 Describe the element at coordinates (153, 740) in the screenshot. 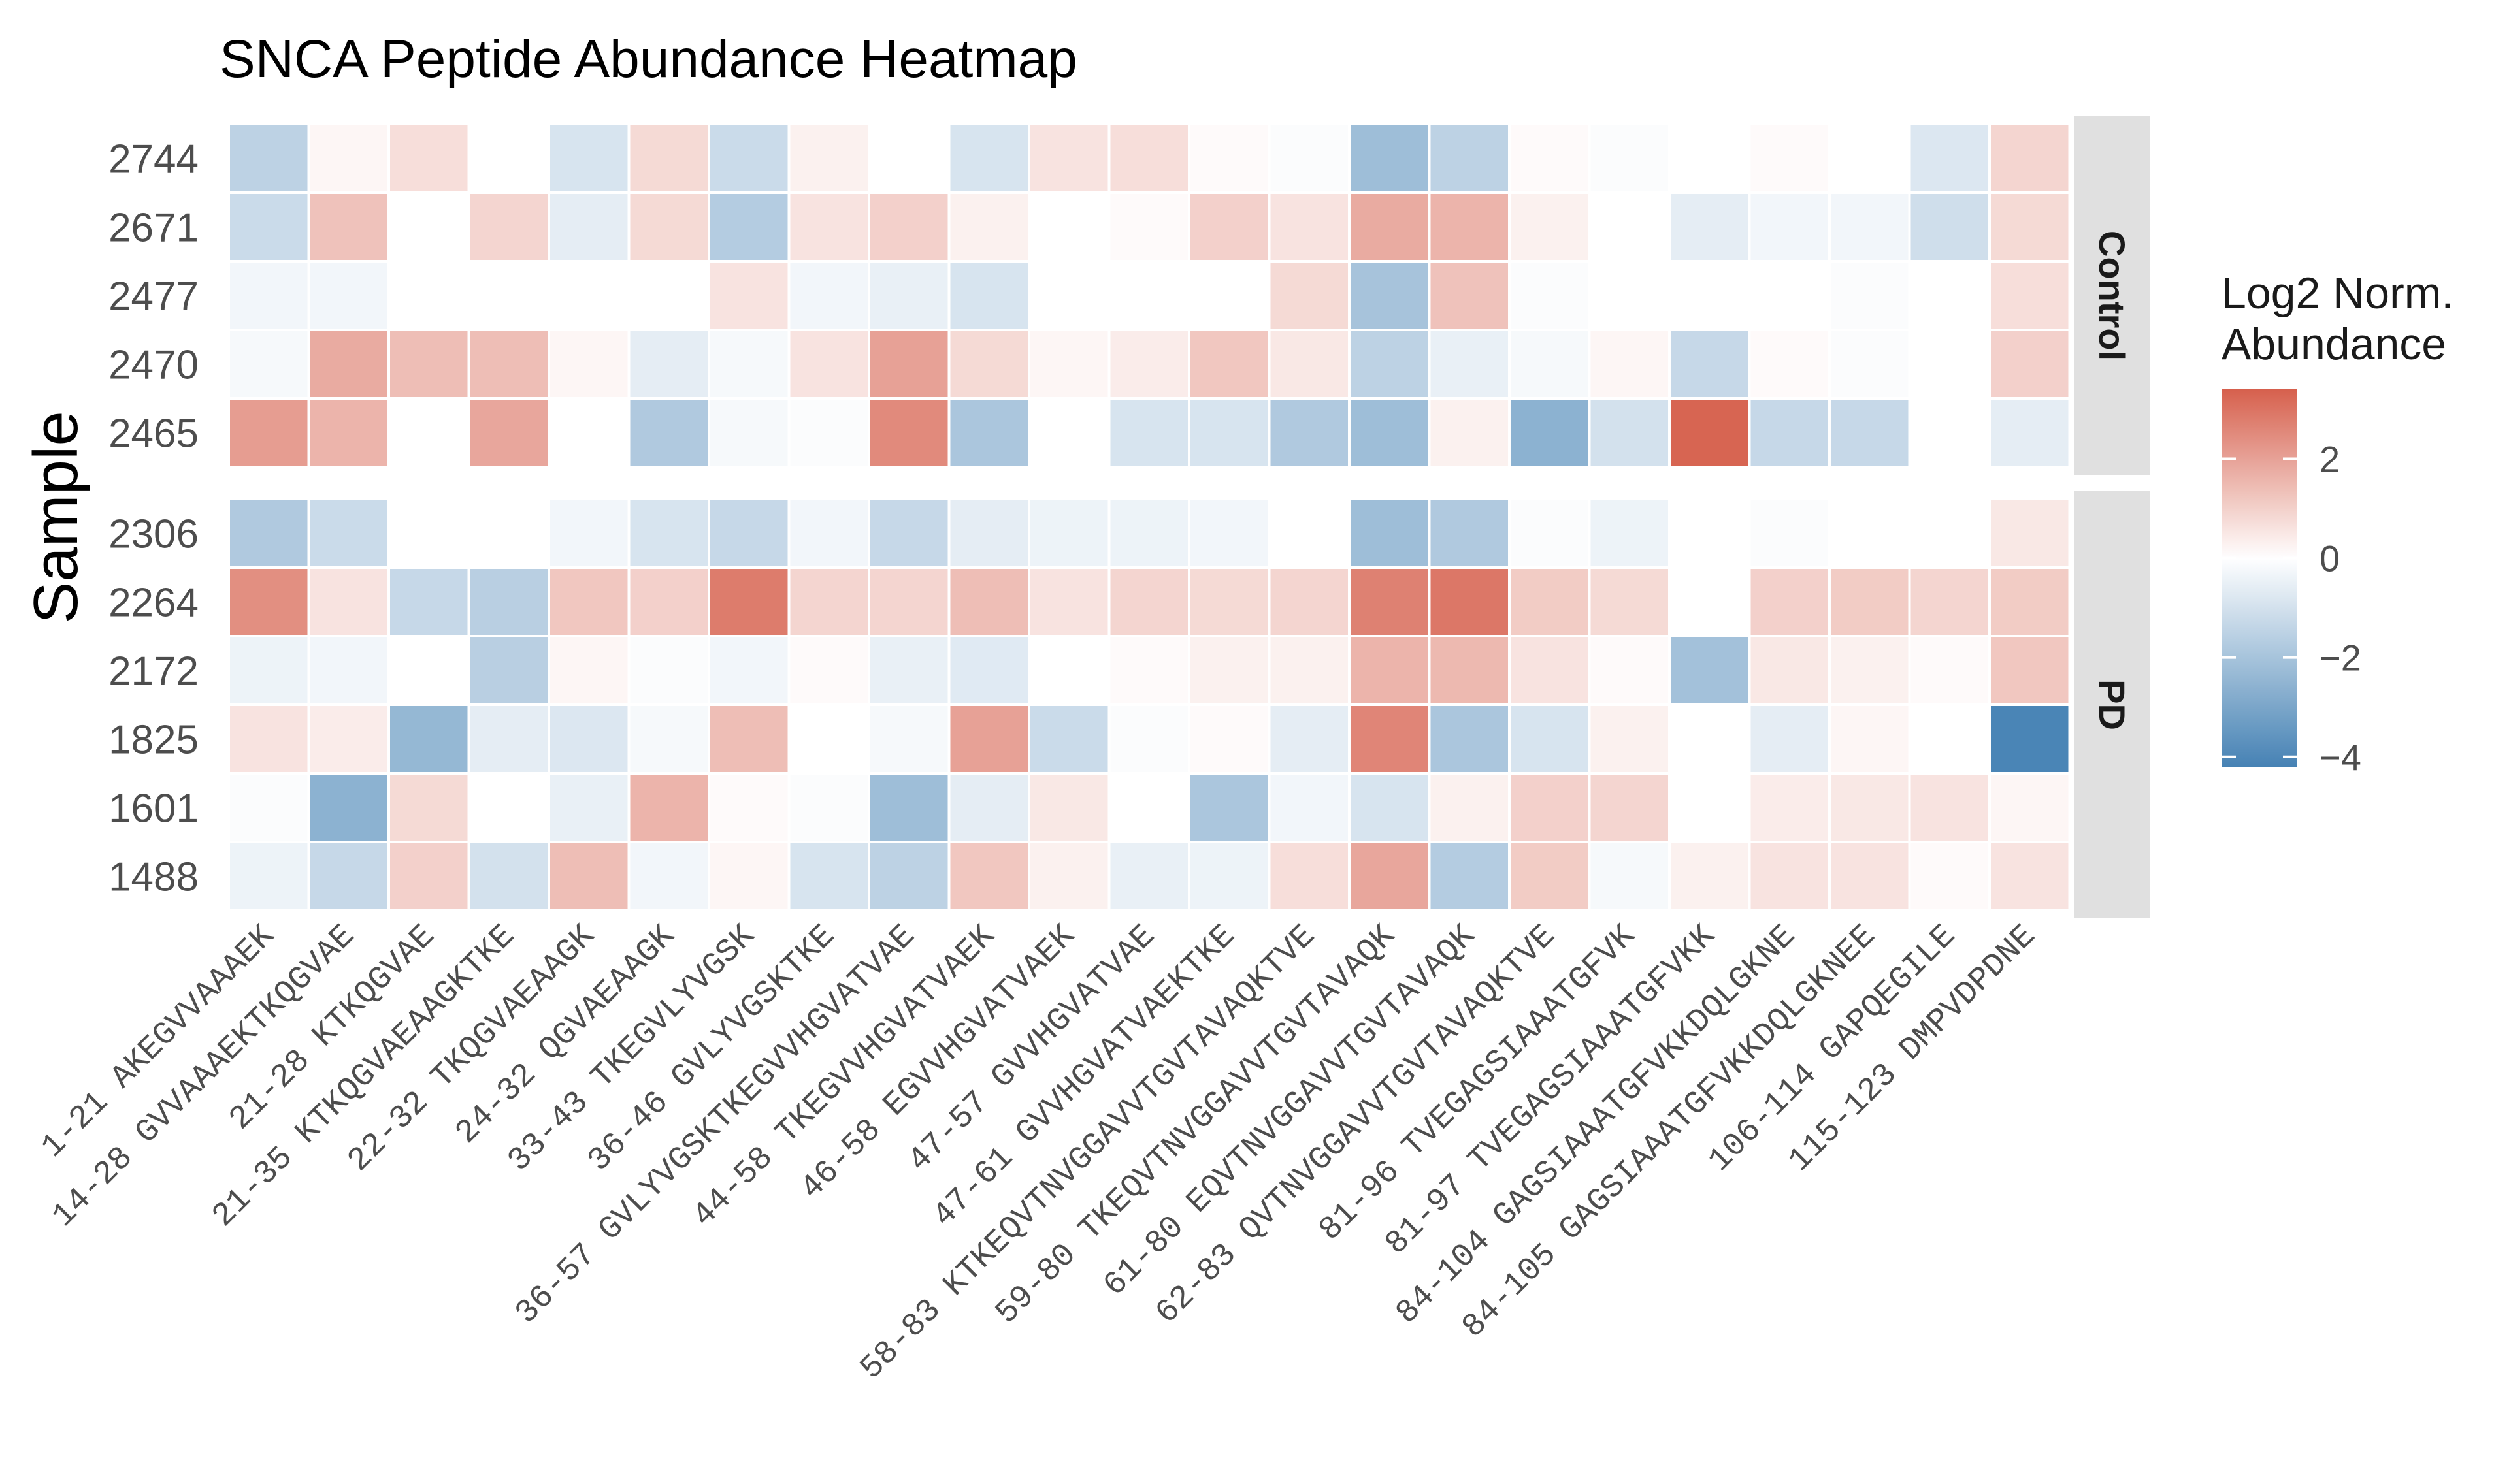

I see `y-tick-label: 1825` at that location.